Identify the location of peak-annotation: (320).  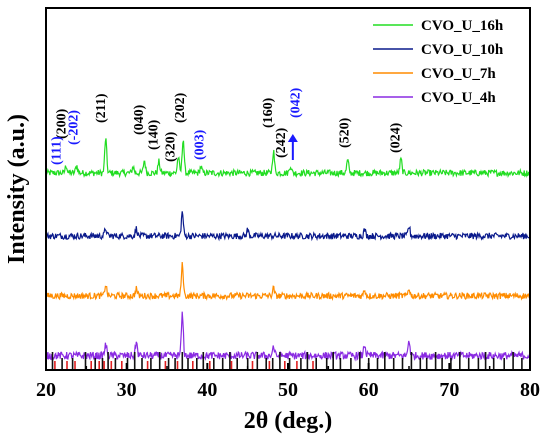
(170, 146).